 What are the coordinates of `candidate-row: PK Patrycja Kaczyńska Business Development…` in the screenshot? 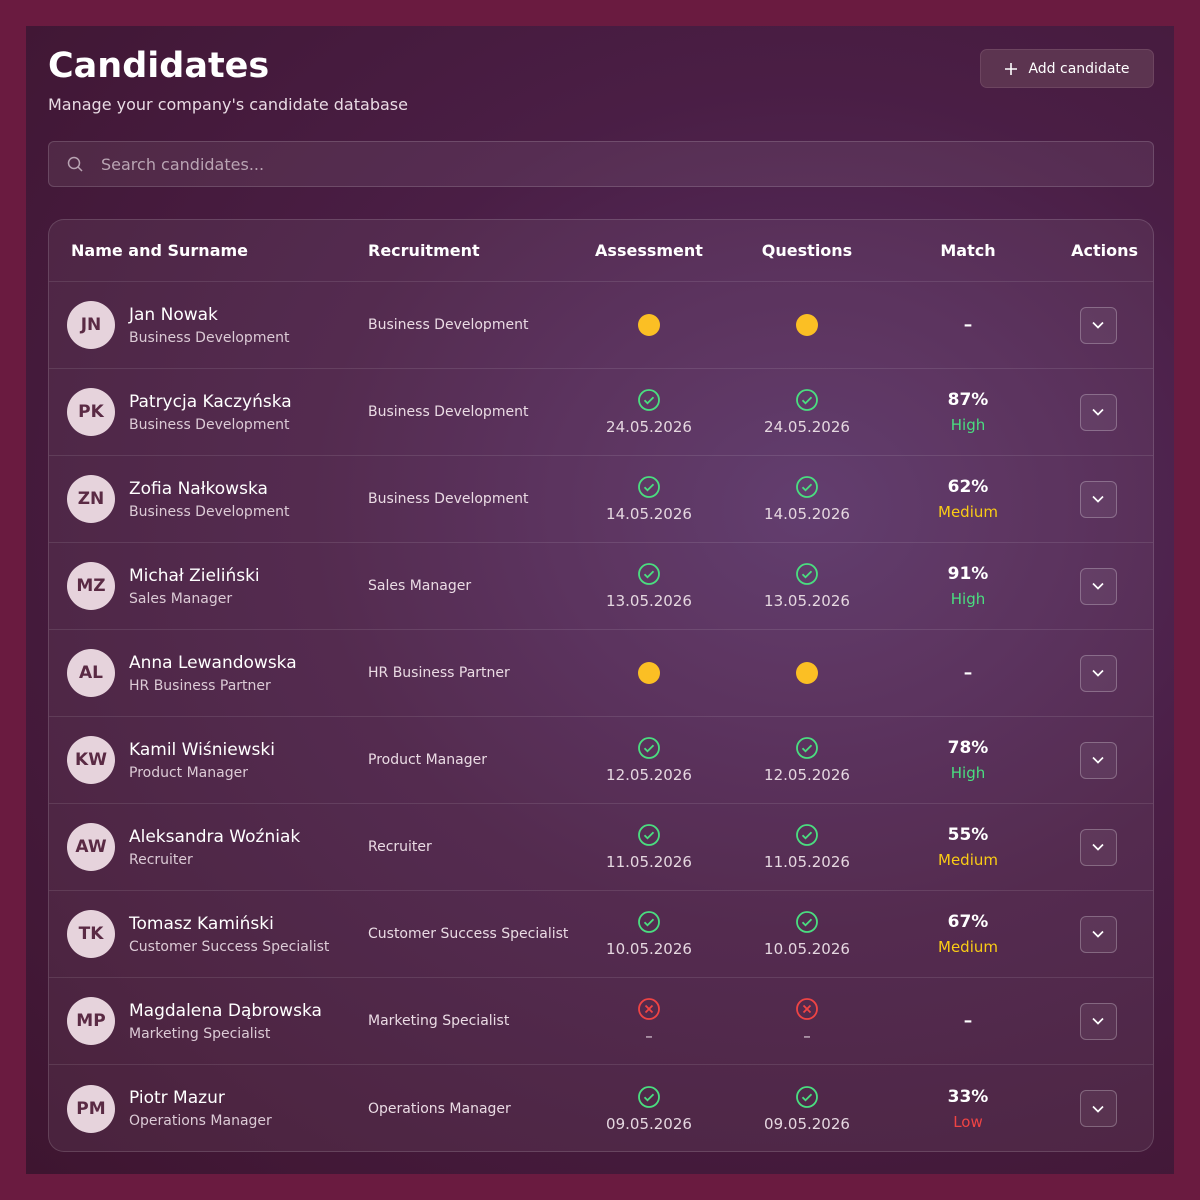 It's located at (601, 412).